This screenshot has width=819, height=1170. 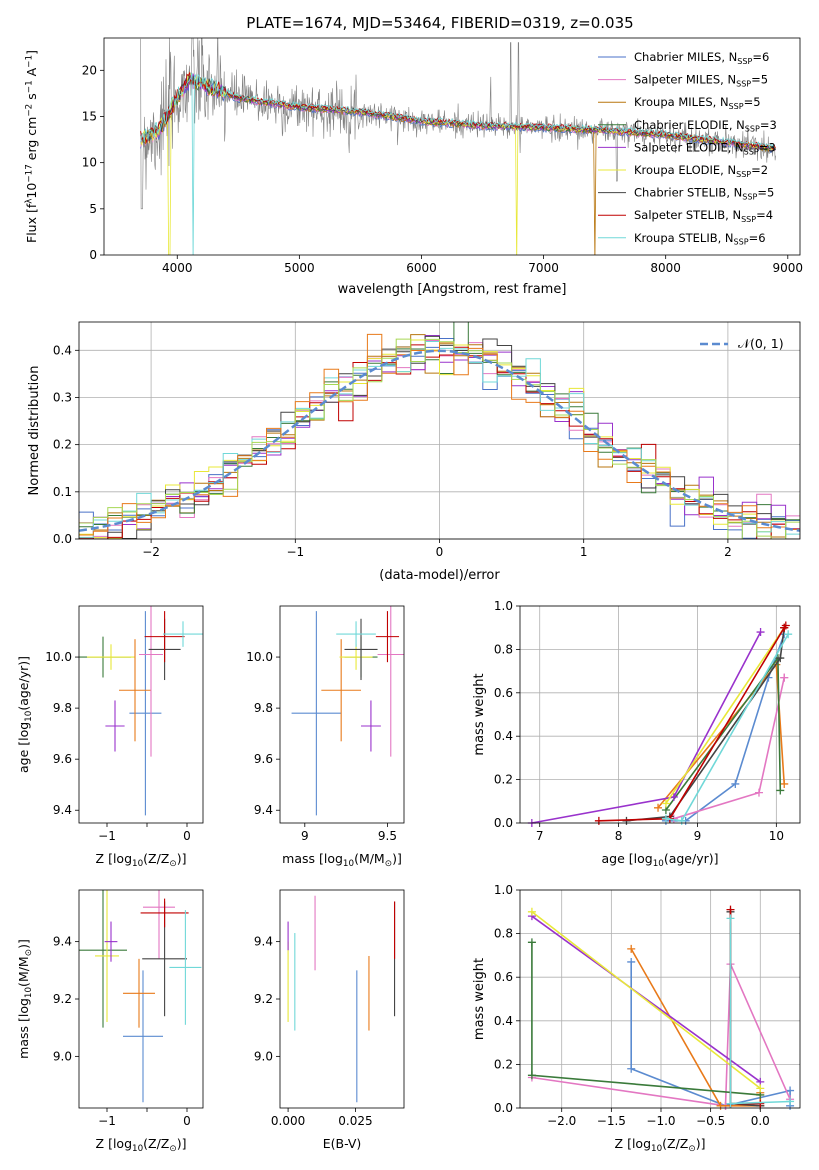 I want to click on legend-label-part: =5, so click(x=765, y=193).